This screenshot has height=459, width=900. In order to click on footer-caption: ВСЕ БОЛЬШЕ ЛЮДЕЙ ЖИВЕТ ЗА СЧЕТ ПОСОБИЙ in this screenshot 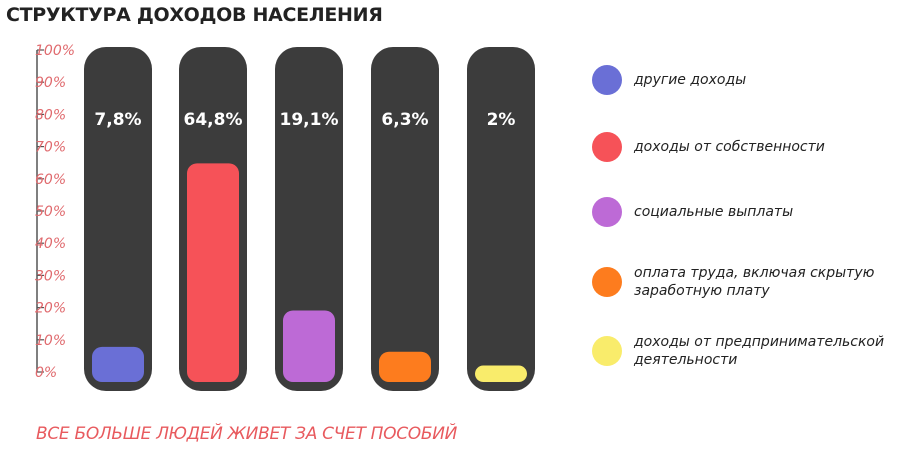, I will do `click(247, 434)`.